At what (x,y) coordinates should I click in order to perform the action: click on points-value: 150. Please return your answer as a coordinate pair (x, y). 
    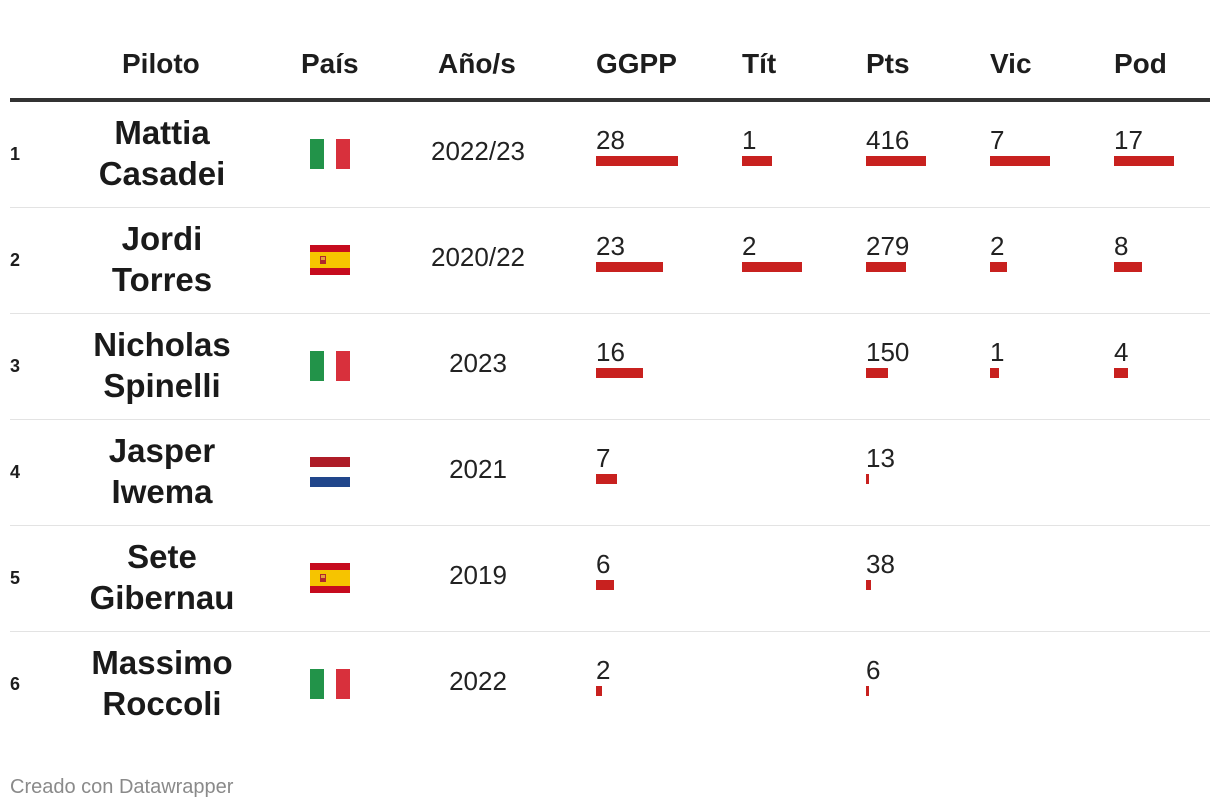
    Looking at the image, I should click on (888, 352).